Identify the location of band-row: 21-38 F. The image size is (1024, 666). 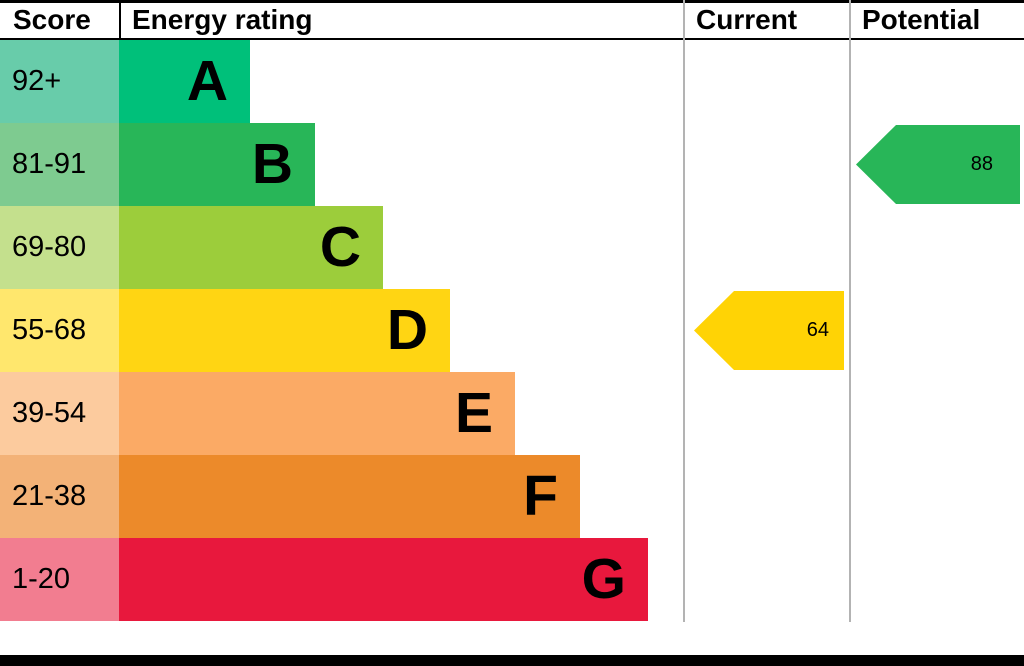
(512, 496).